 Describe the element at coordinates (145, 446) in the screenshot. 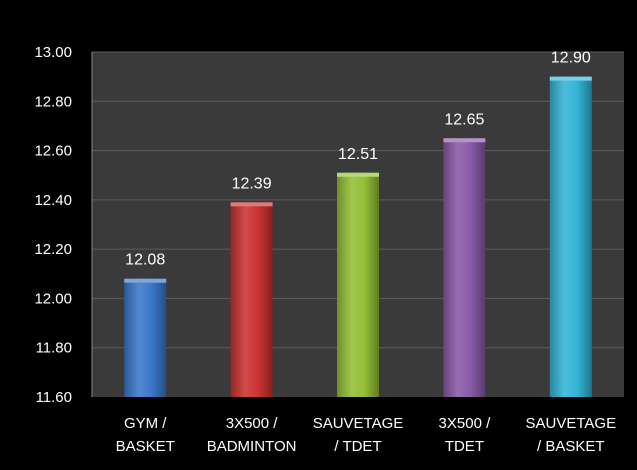

I see `x-category-label: BASKET` at that location.